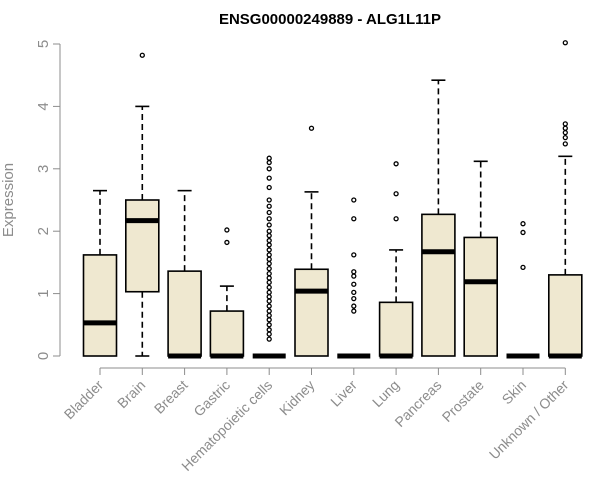 Image resolution: width=600 pixels, height=500 pixels. I want to click on chart-title: ENSG00000249889 - ALG1L11P, so click(330, 19).